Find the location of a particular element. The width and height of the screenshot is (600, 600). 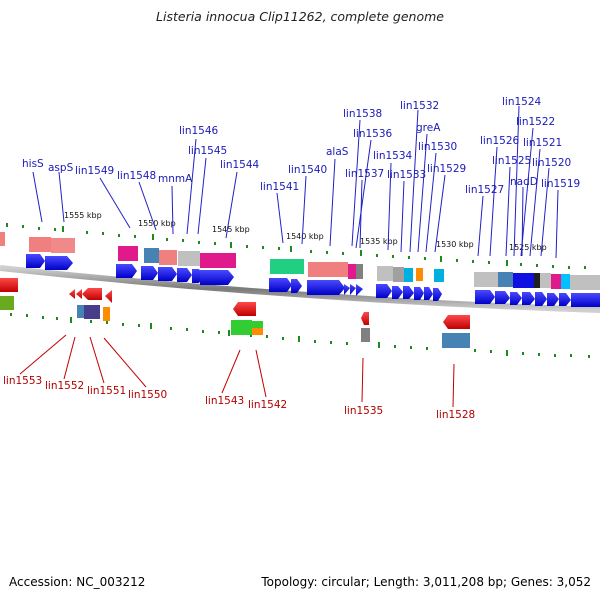

forward-strand-genes is located at coordinates (313, 280).